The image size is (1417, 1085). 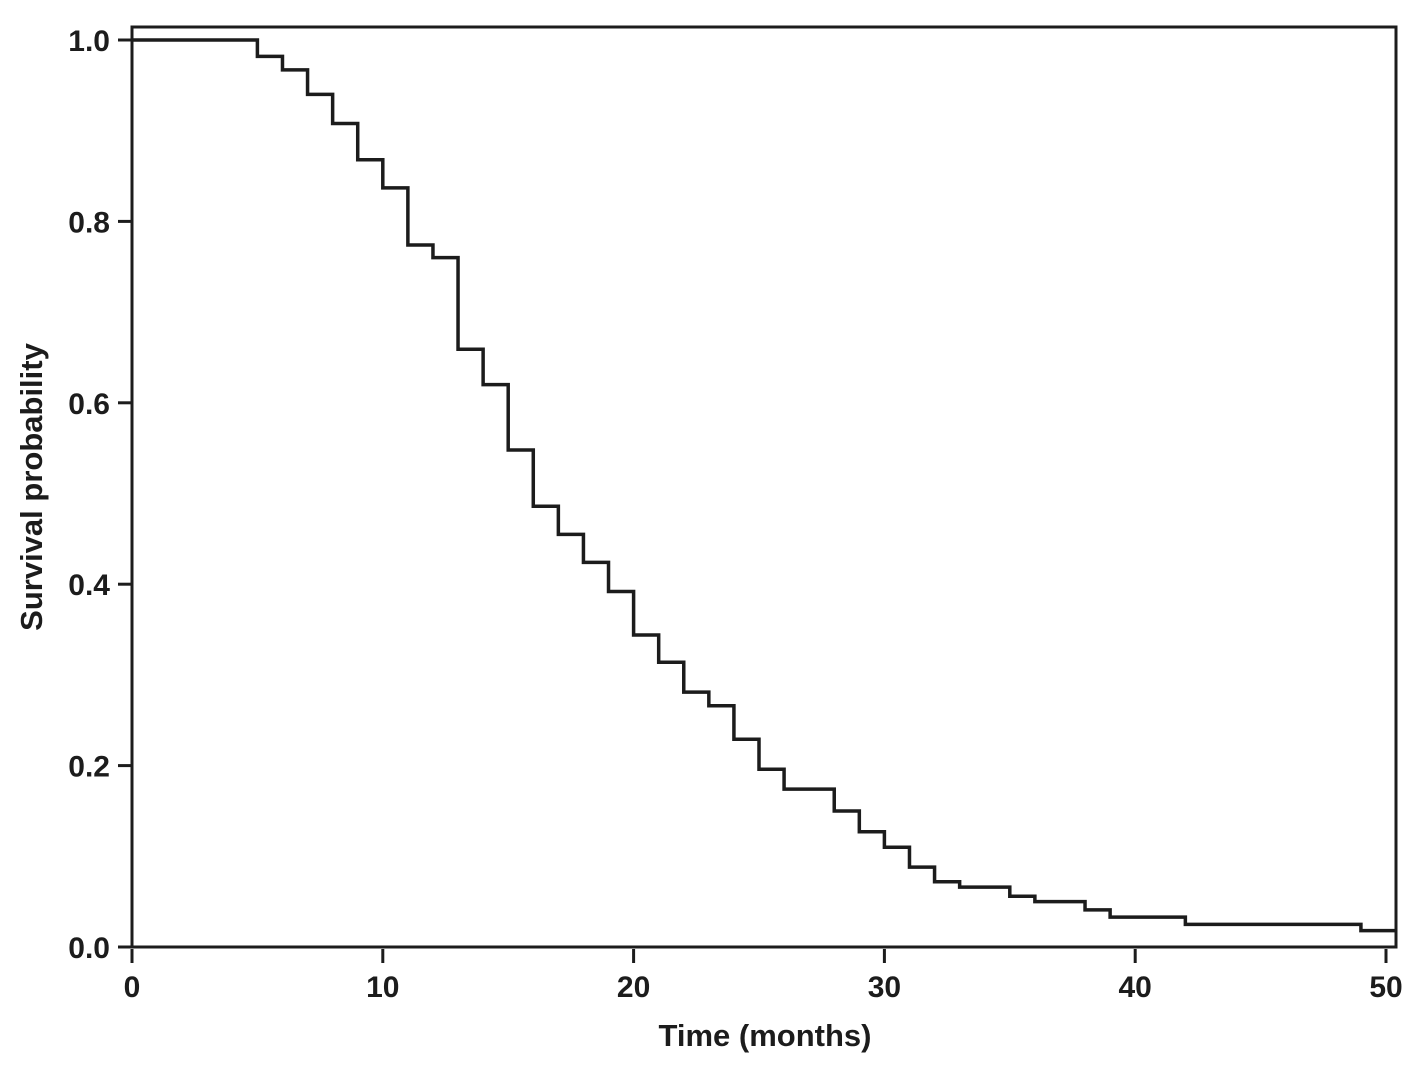 I want to click on x-tick-label: 40, so click(x=1135, y=987).